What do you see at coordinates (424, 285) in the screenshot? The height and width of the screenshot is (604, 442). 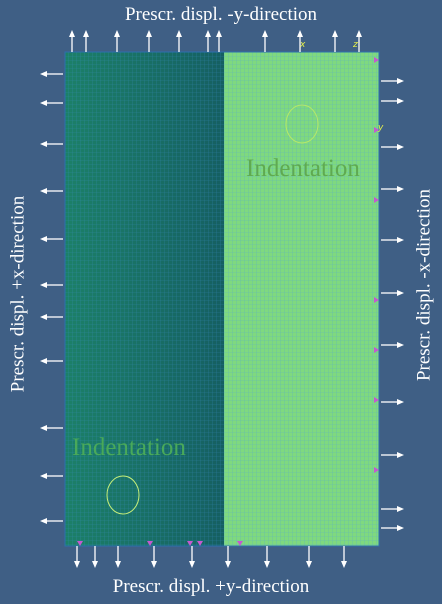 I see `right-boundary-label: Prescr. displ. -x-direction` at bounding box center [424, 285].